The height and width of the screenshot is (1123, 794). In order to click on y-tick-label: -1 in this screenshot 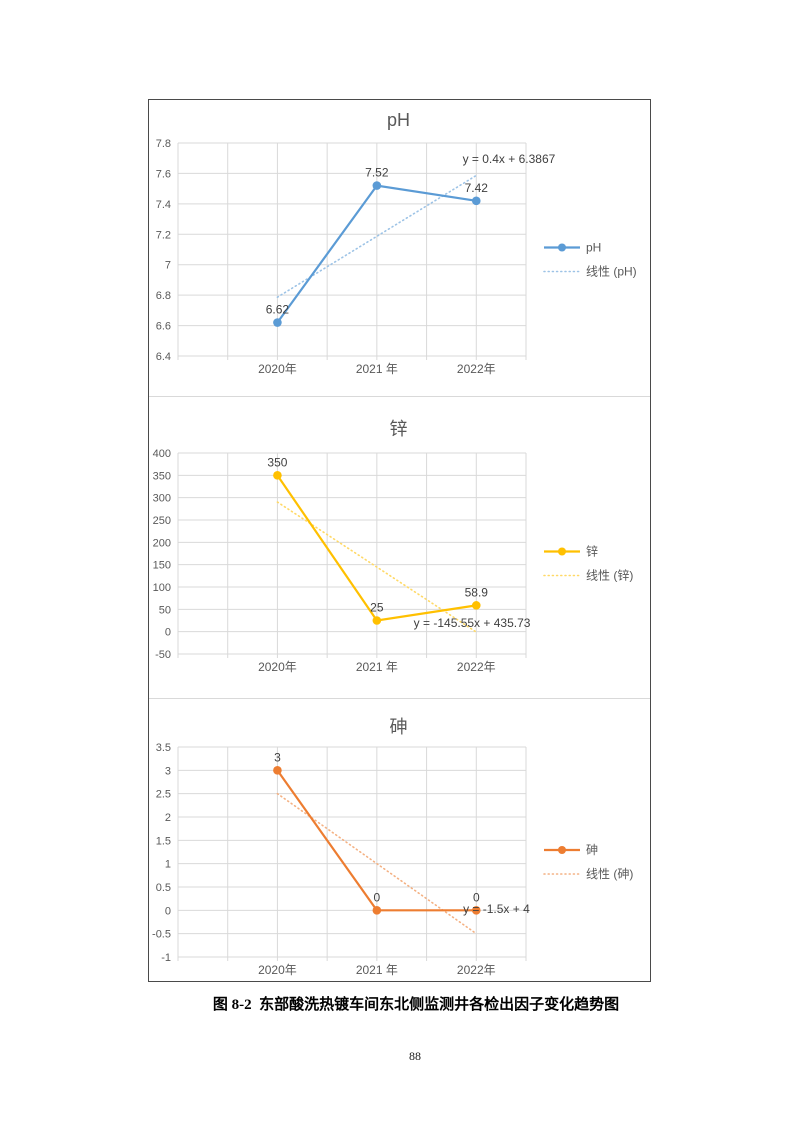, I will do `click(166, 958)`.